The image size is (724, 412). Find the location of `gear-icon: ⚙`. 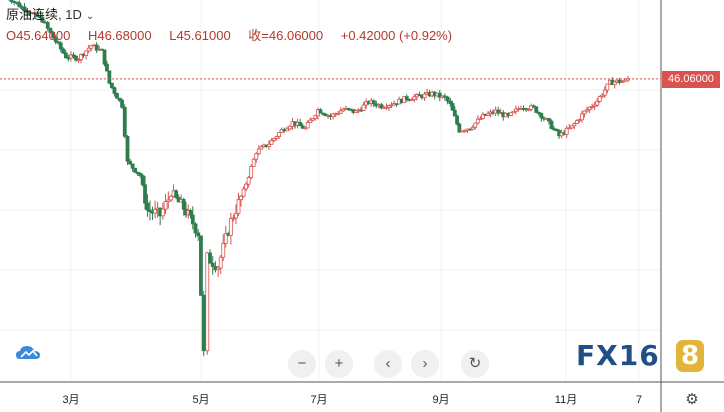

gear-icon: ⚙ is located at coordinates (692, 399).